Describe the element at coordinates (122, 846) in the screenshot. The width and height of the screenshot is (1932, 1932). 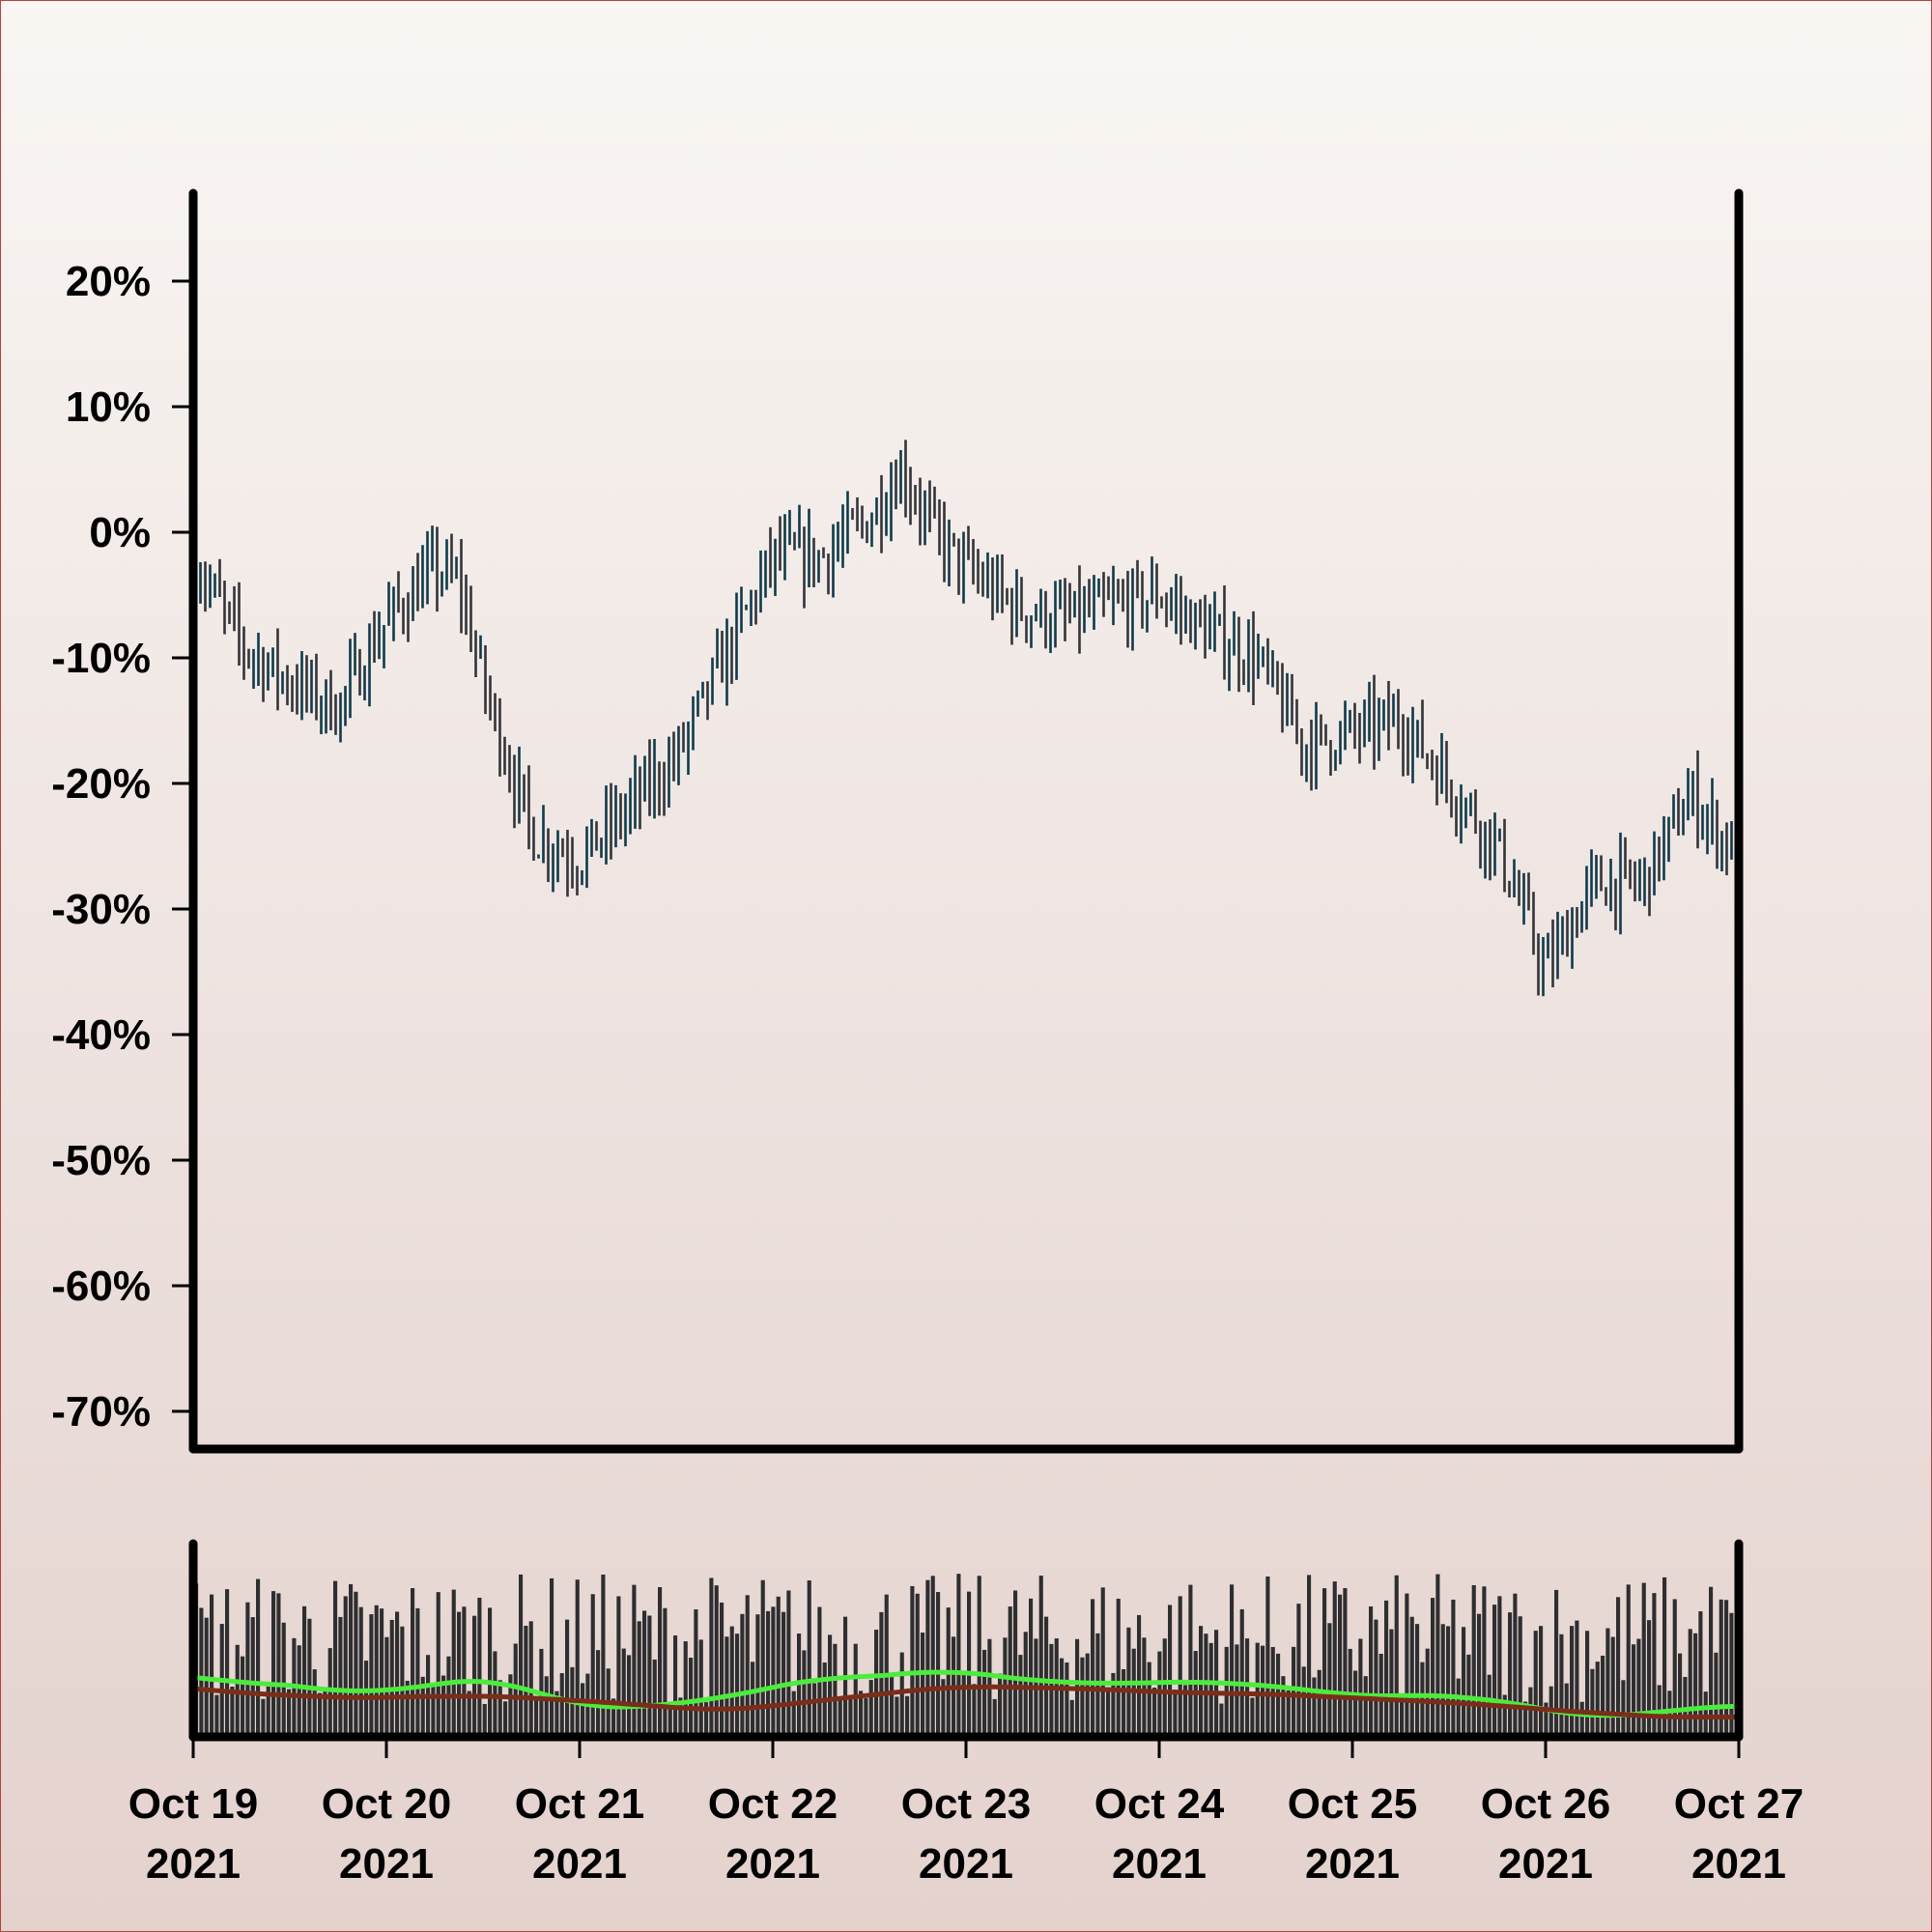
I see `y-axis: 20% 10% 0% -10% -20% -30% -40% -50% -60% -70%` at that location.